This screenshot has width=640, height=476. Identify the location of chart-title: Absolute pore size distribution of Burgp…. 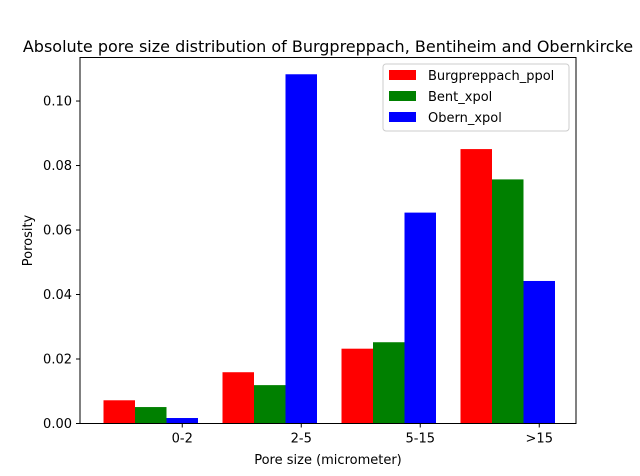
(328, 46).